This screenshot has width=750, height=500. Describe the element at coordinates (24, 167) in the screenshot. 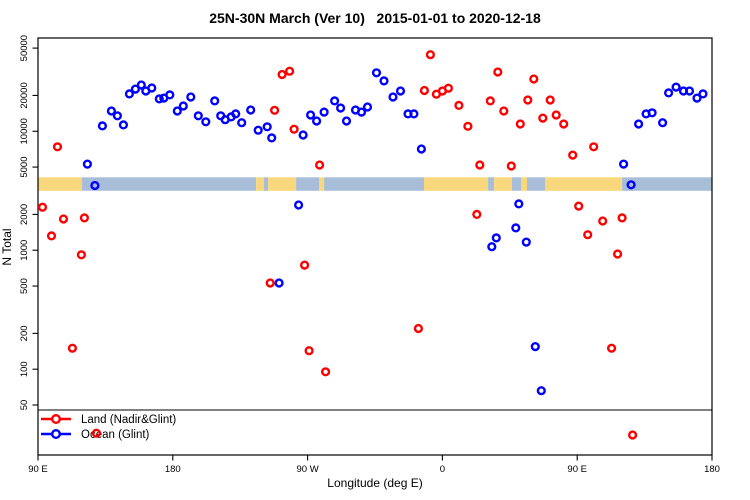

I see `y-tick-label: 5000` at that location.